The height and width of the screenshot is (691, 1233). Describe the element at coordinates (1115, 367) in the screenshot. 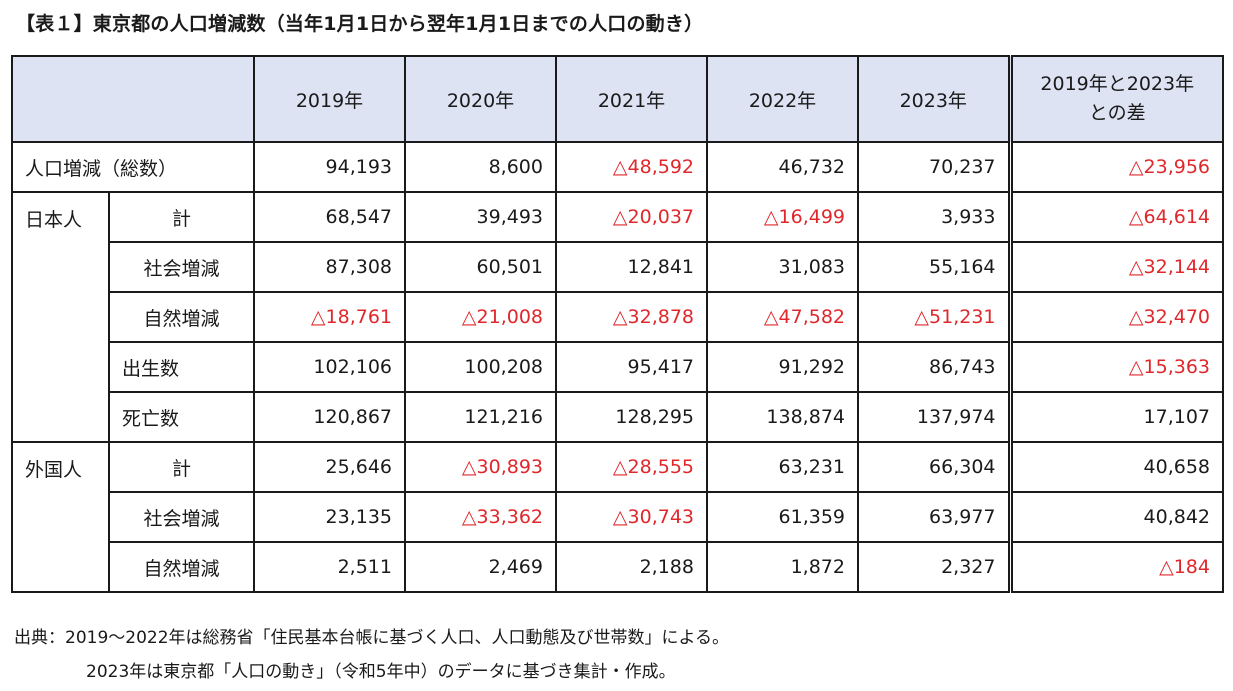

I see `diff-cell: △15,363` at that location.